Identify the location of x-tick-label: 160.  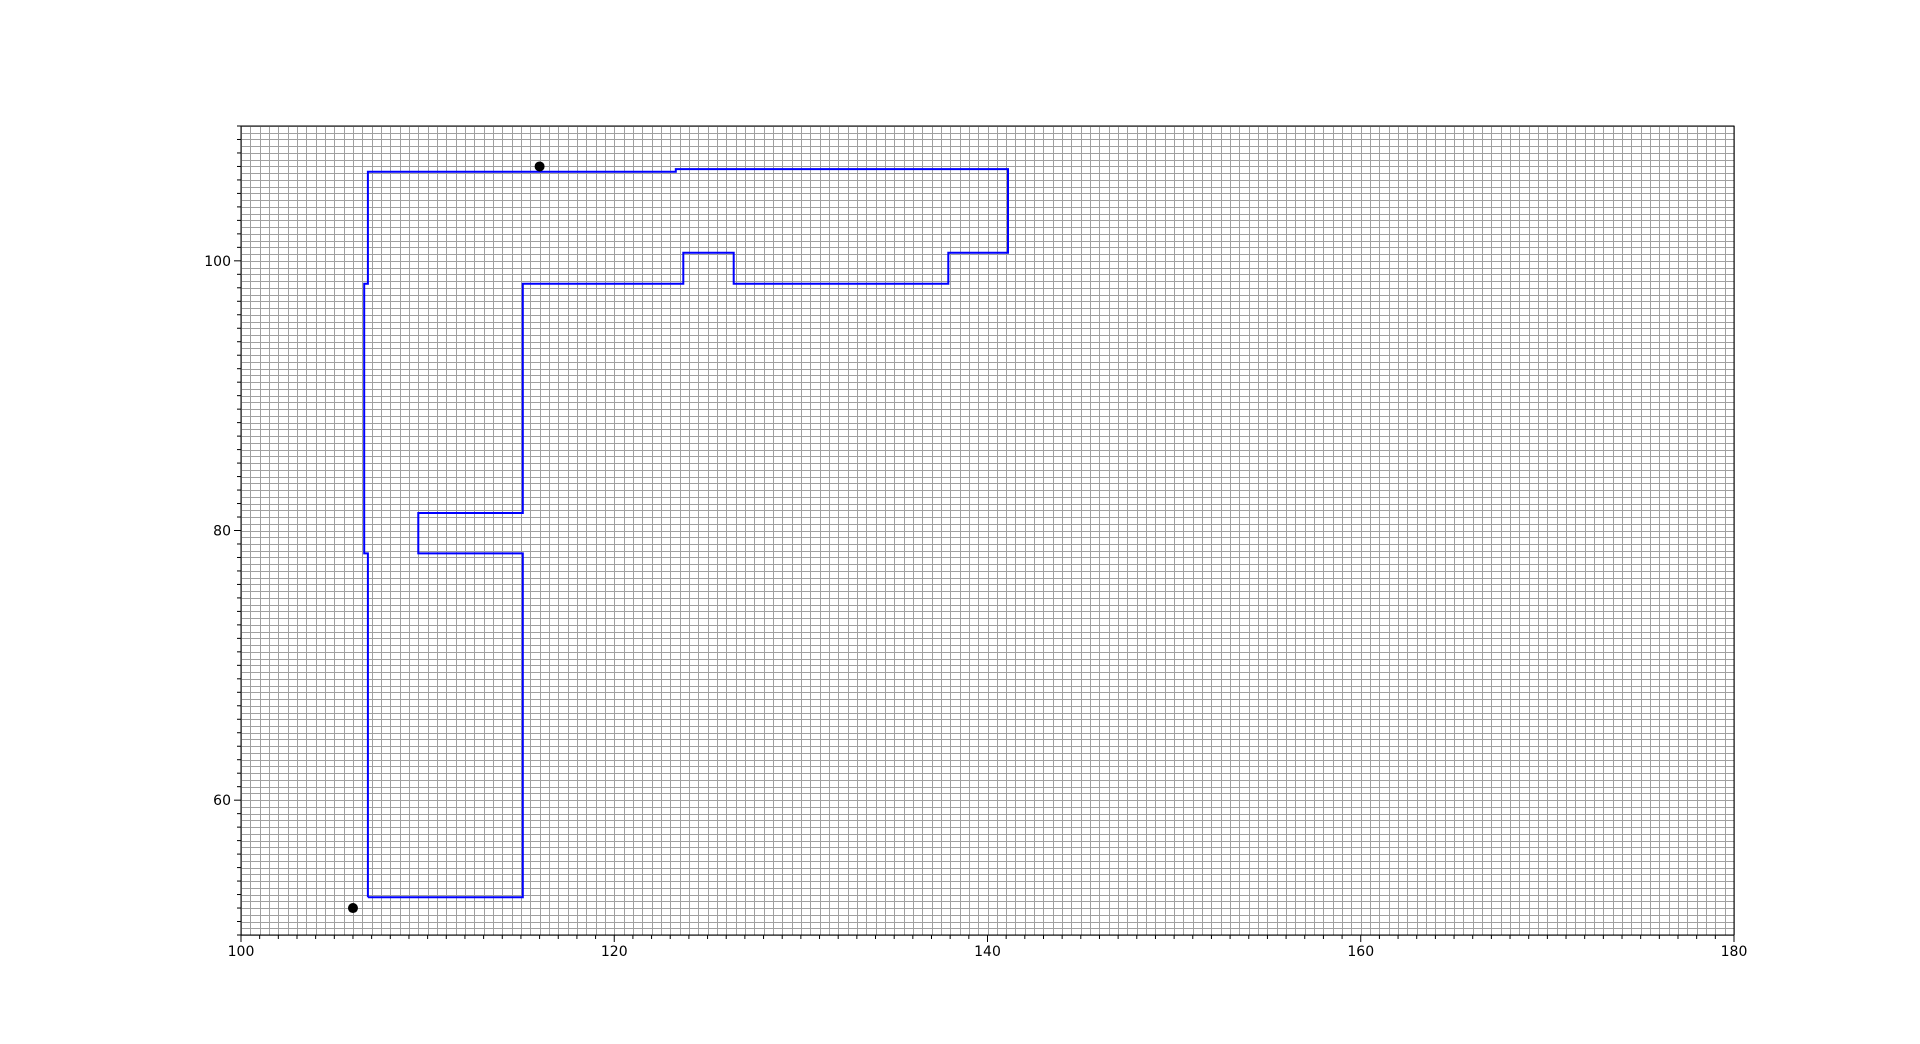
(1360, 952).